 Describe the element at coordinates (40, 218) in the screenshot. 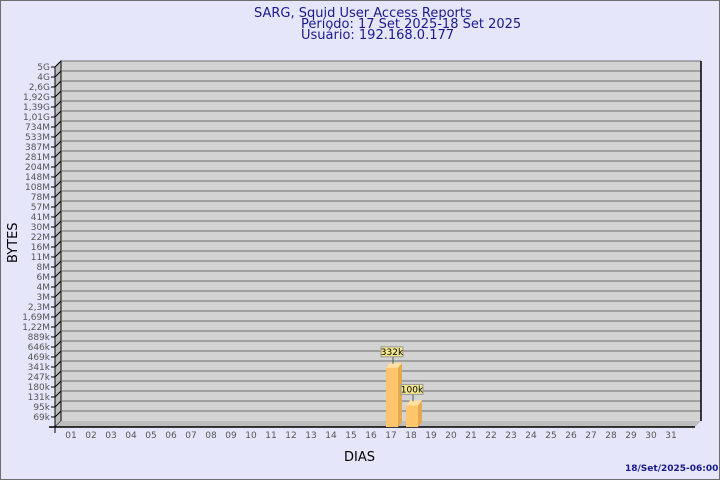

I see `y-tick-label: 41M` at that location.